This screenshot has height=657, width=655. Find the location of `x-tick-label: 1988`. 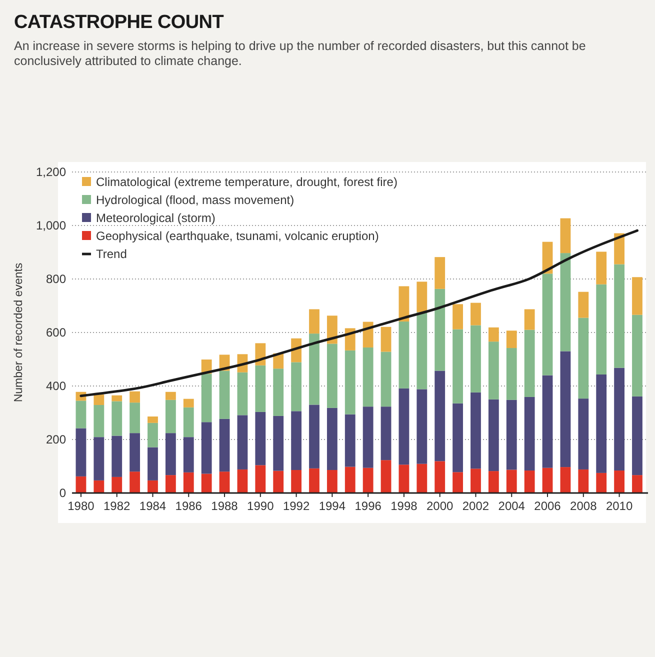

x-tick-label: 1988 is located at coordinates (224, 506).